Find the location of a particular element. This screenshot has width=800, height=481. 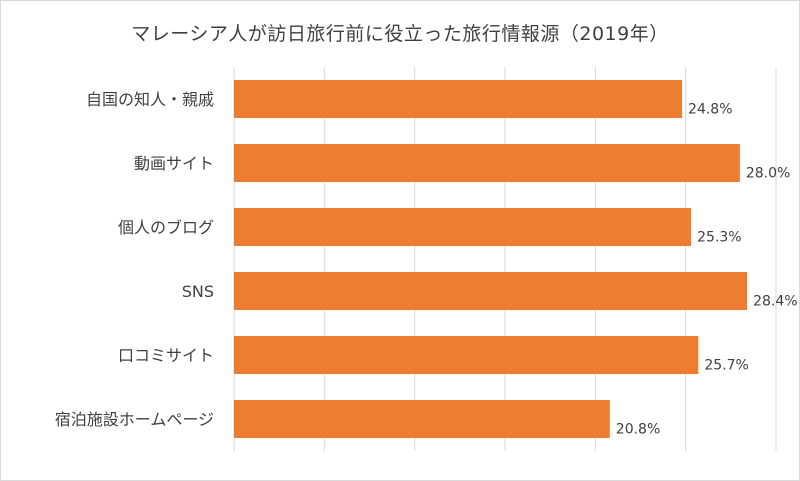

category-label: 動画サイト is located at coordinates (174, 163).